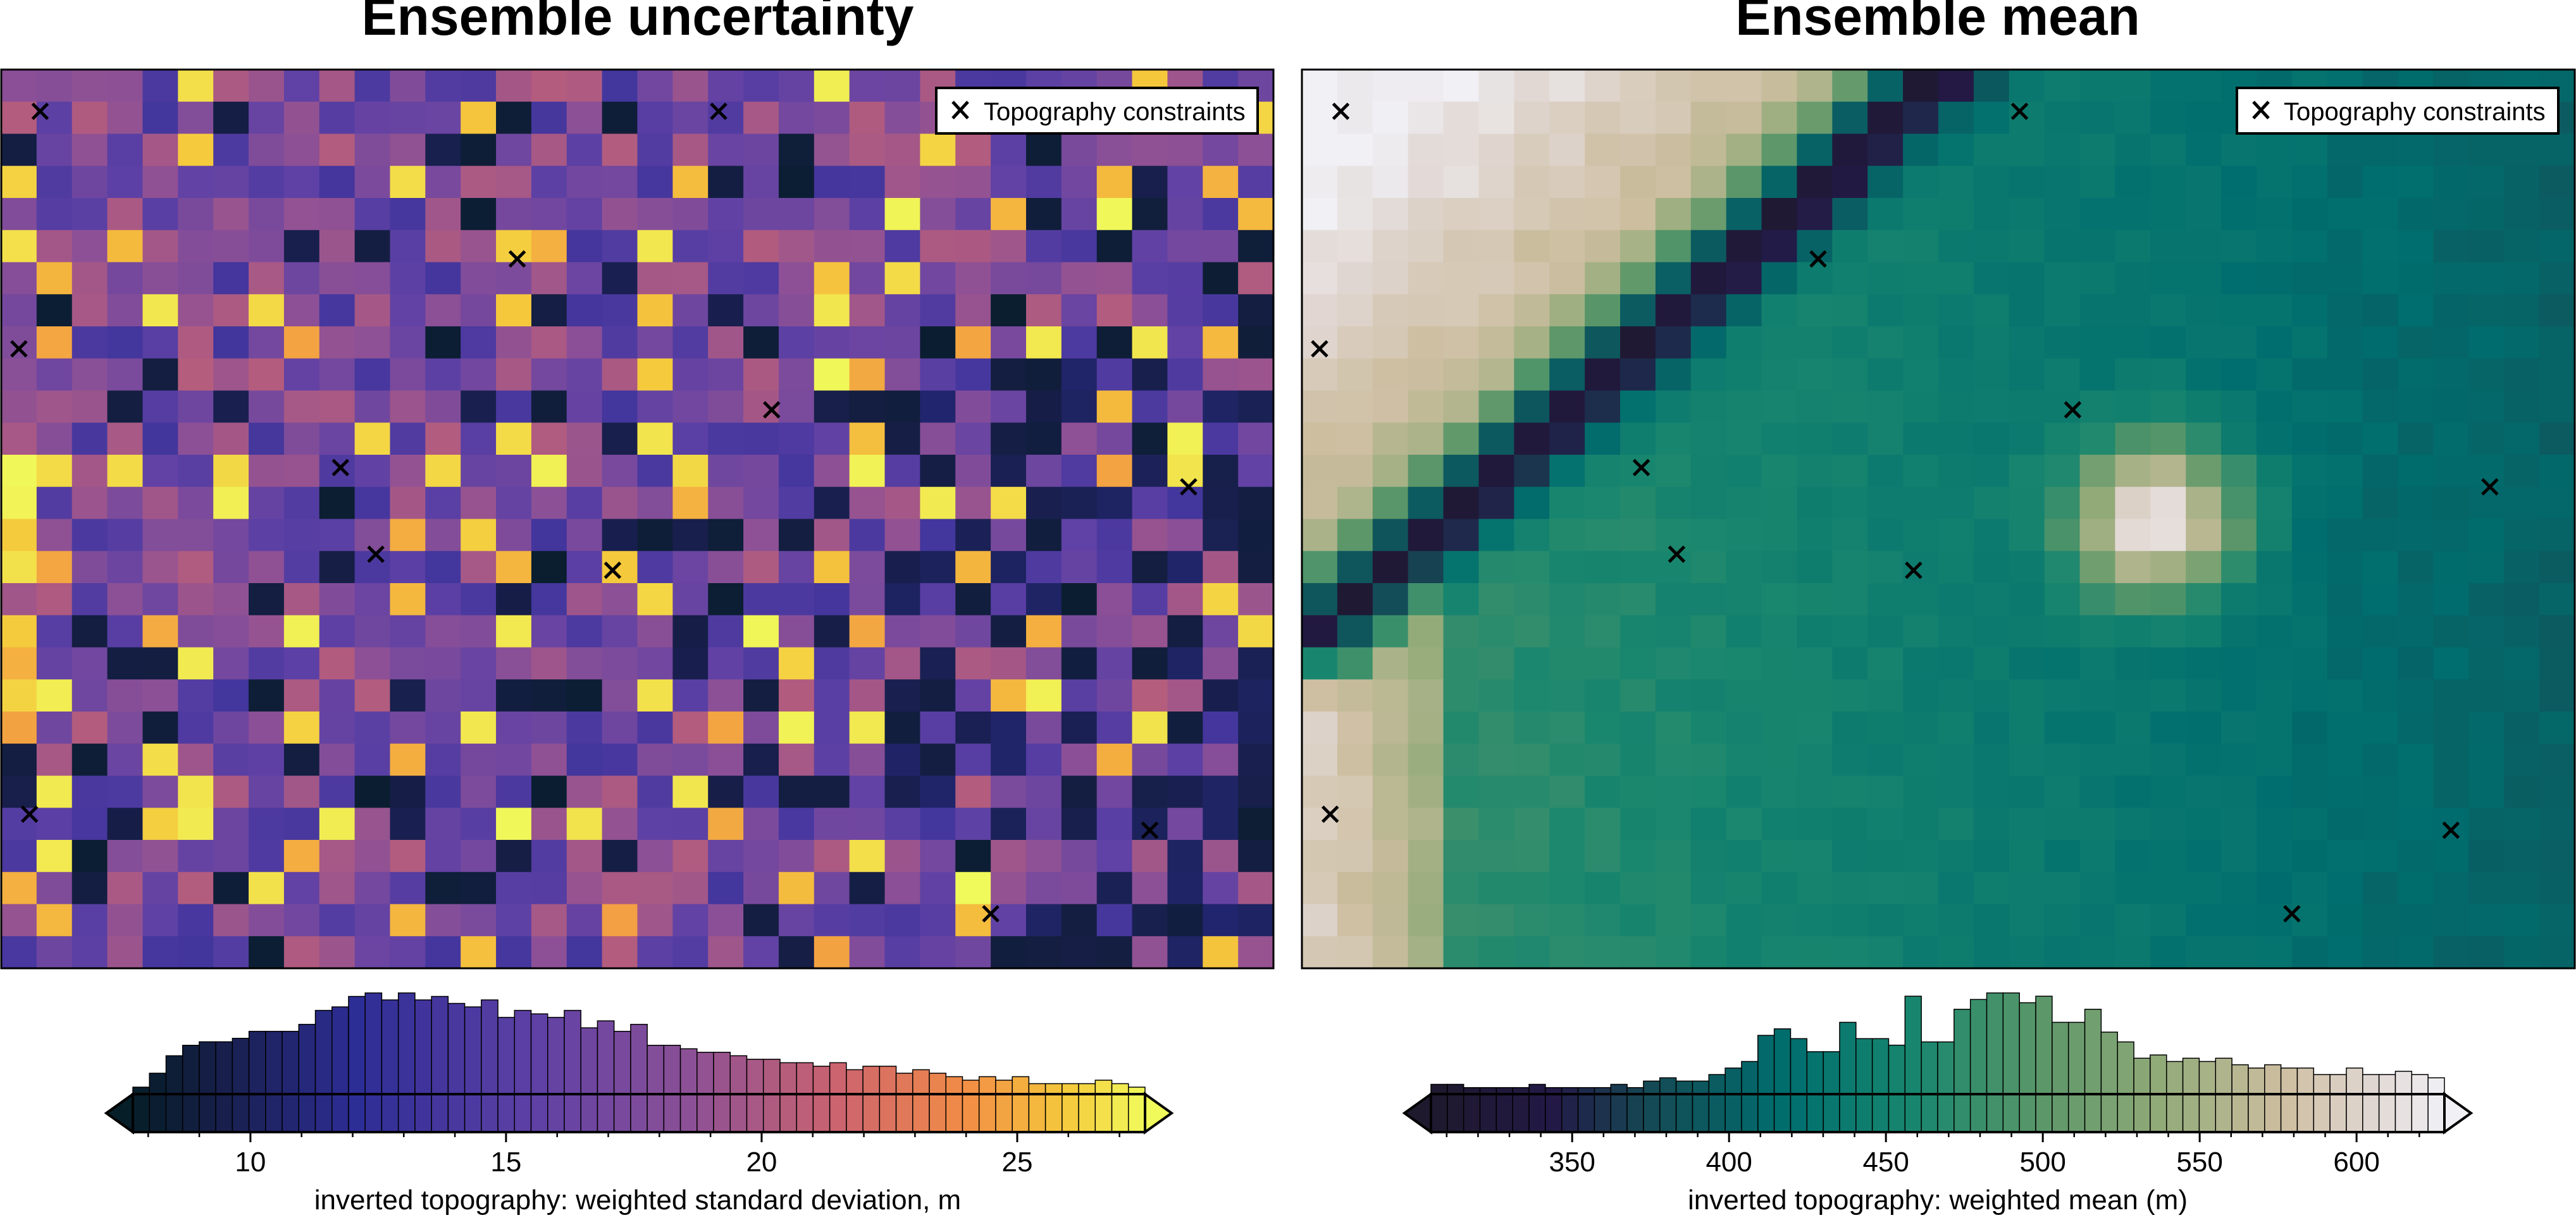  I want to click on colorbar-tick-label: 350, so click(1572, 1162).